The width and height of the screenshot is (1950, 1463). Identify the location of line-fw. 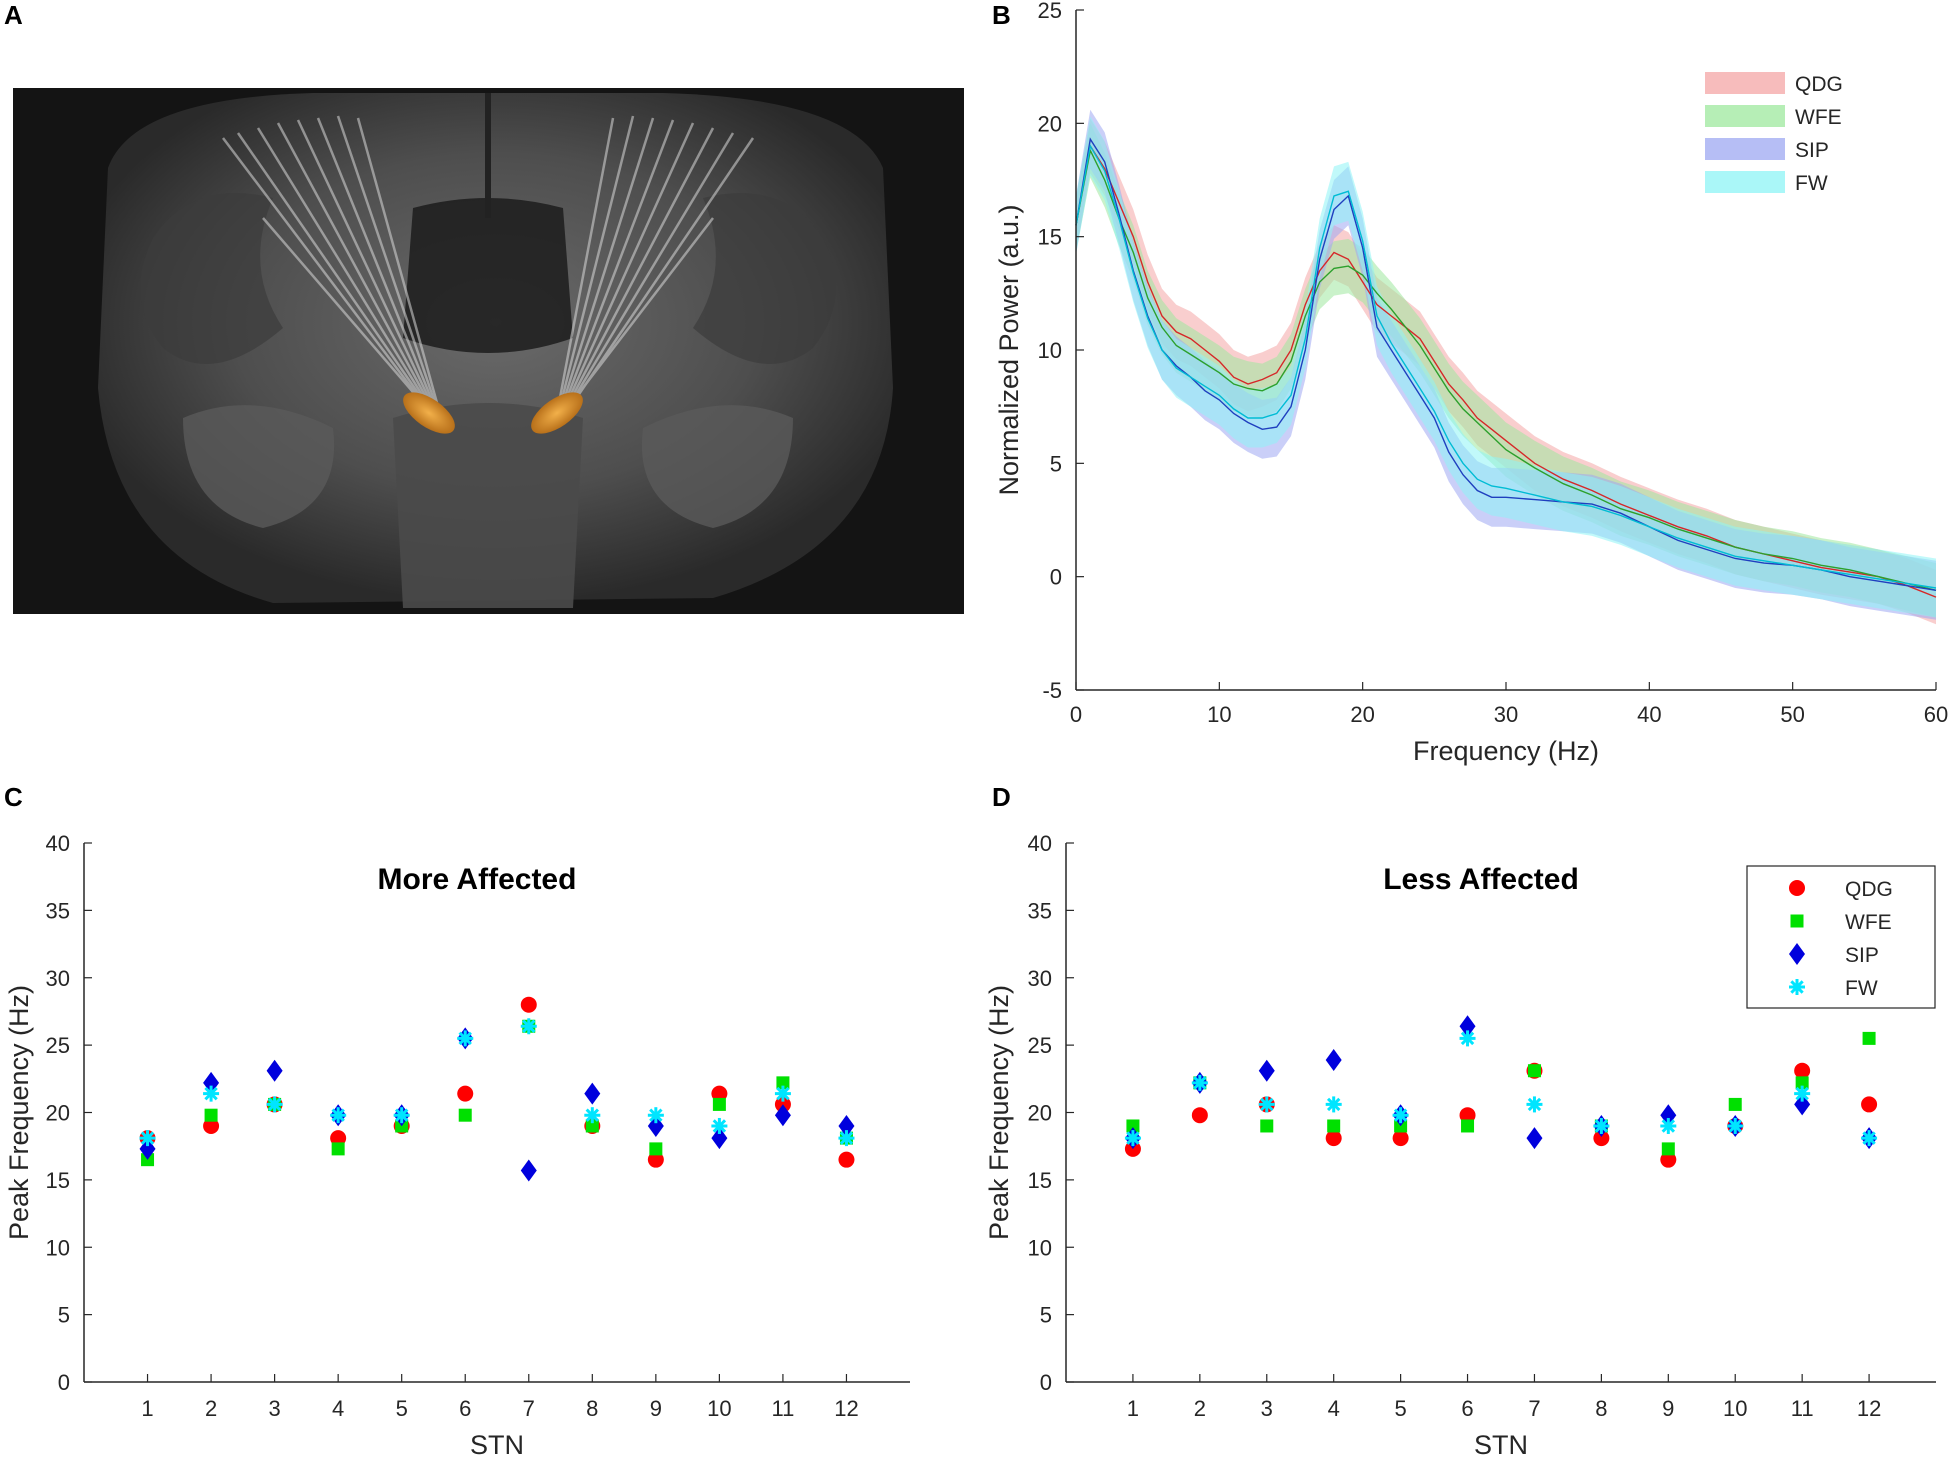
(1506, 366).